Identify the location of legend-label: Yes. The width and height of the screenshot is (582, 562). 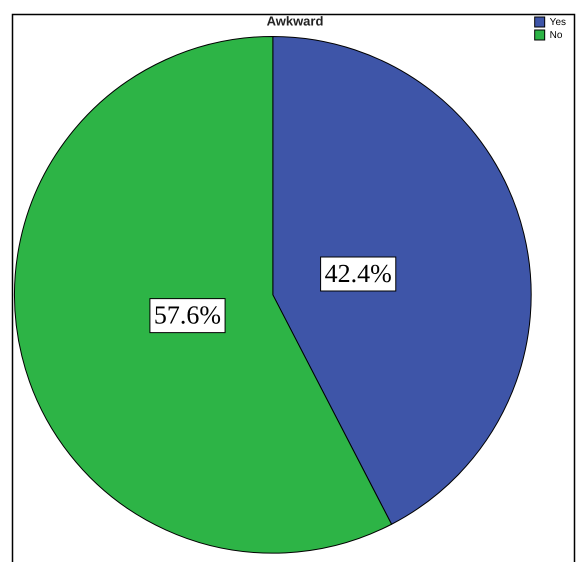
(558, 22).